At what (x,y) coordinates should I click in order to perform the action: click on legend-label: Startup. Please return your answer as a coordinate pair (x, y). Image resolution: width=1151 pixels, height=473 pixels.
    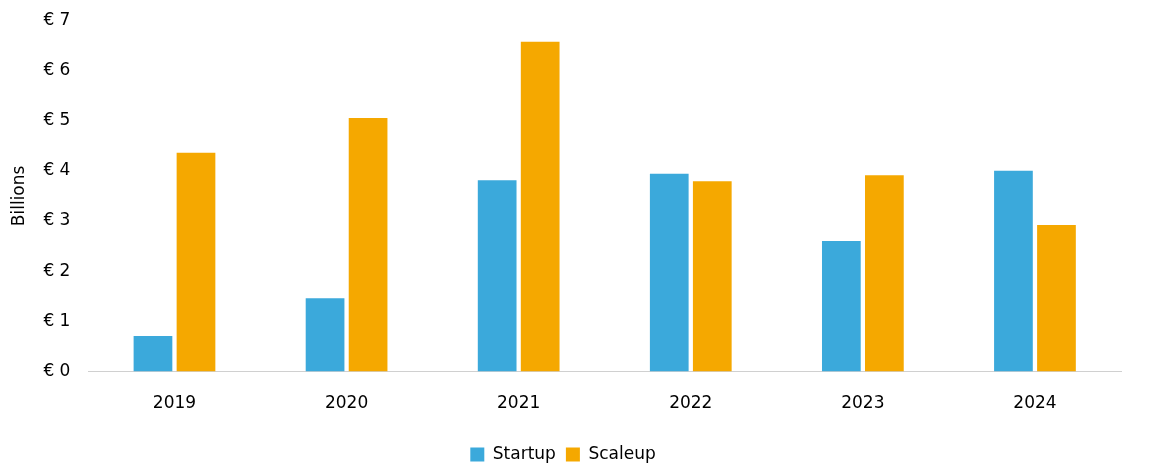
    Looking at the image, I should click on (524, 452).